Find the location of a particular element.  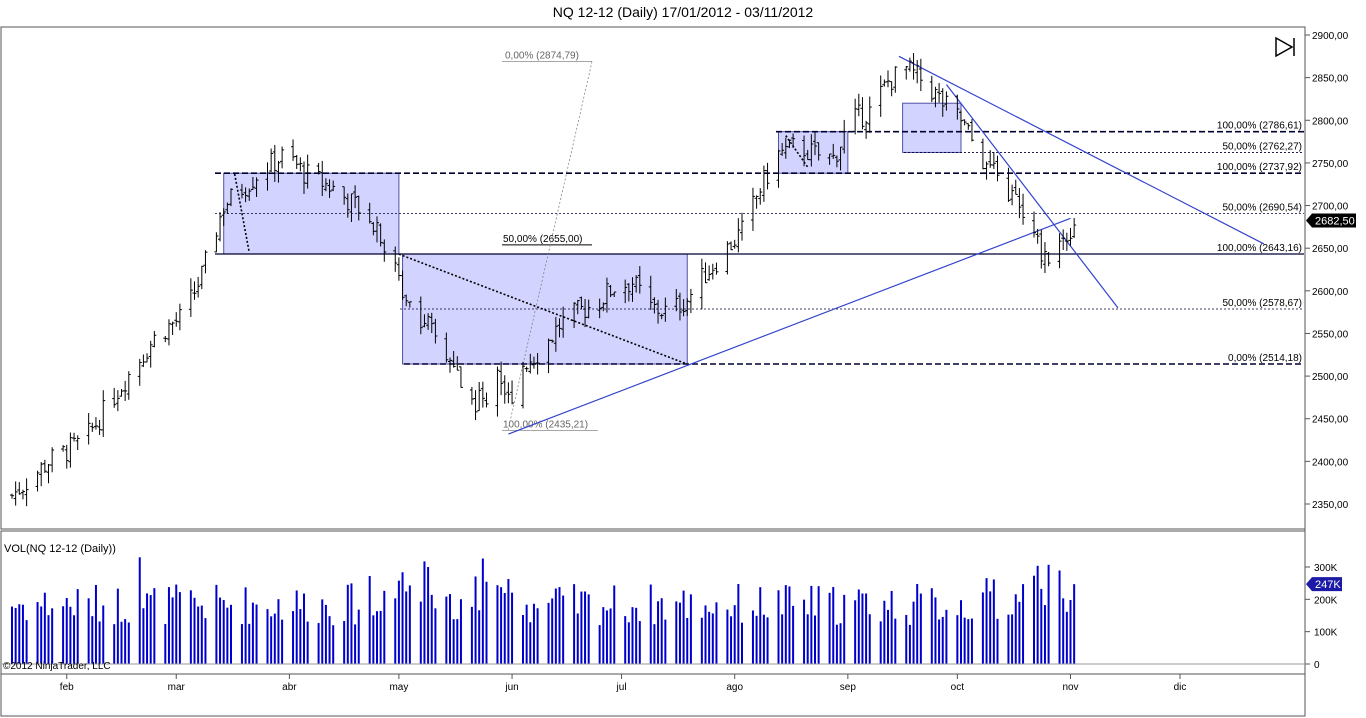

retracement-connector is located at coordinates (550, 246).